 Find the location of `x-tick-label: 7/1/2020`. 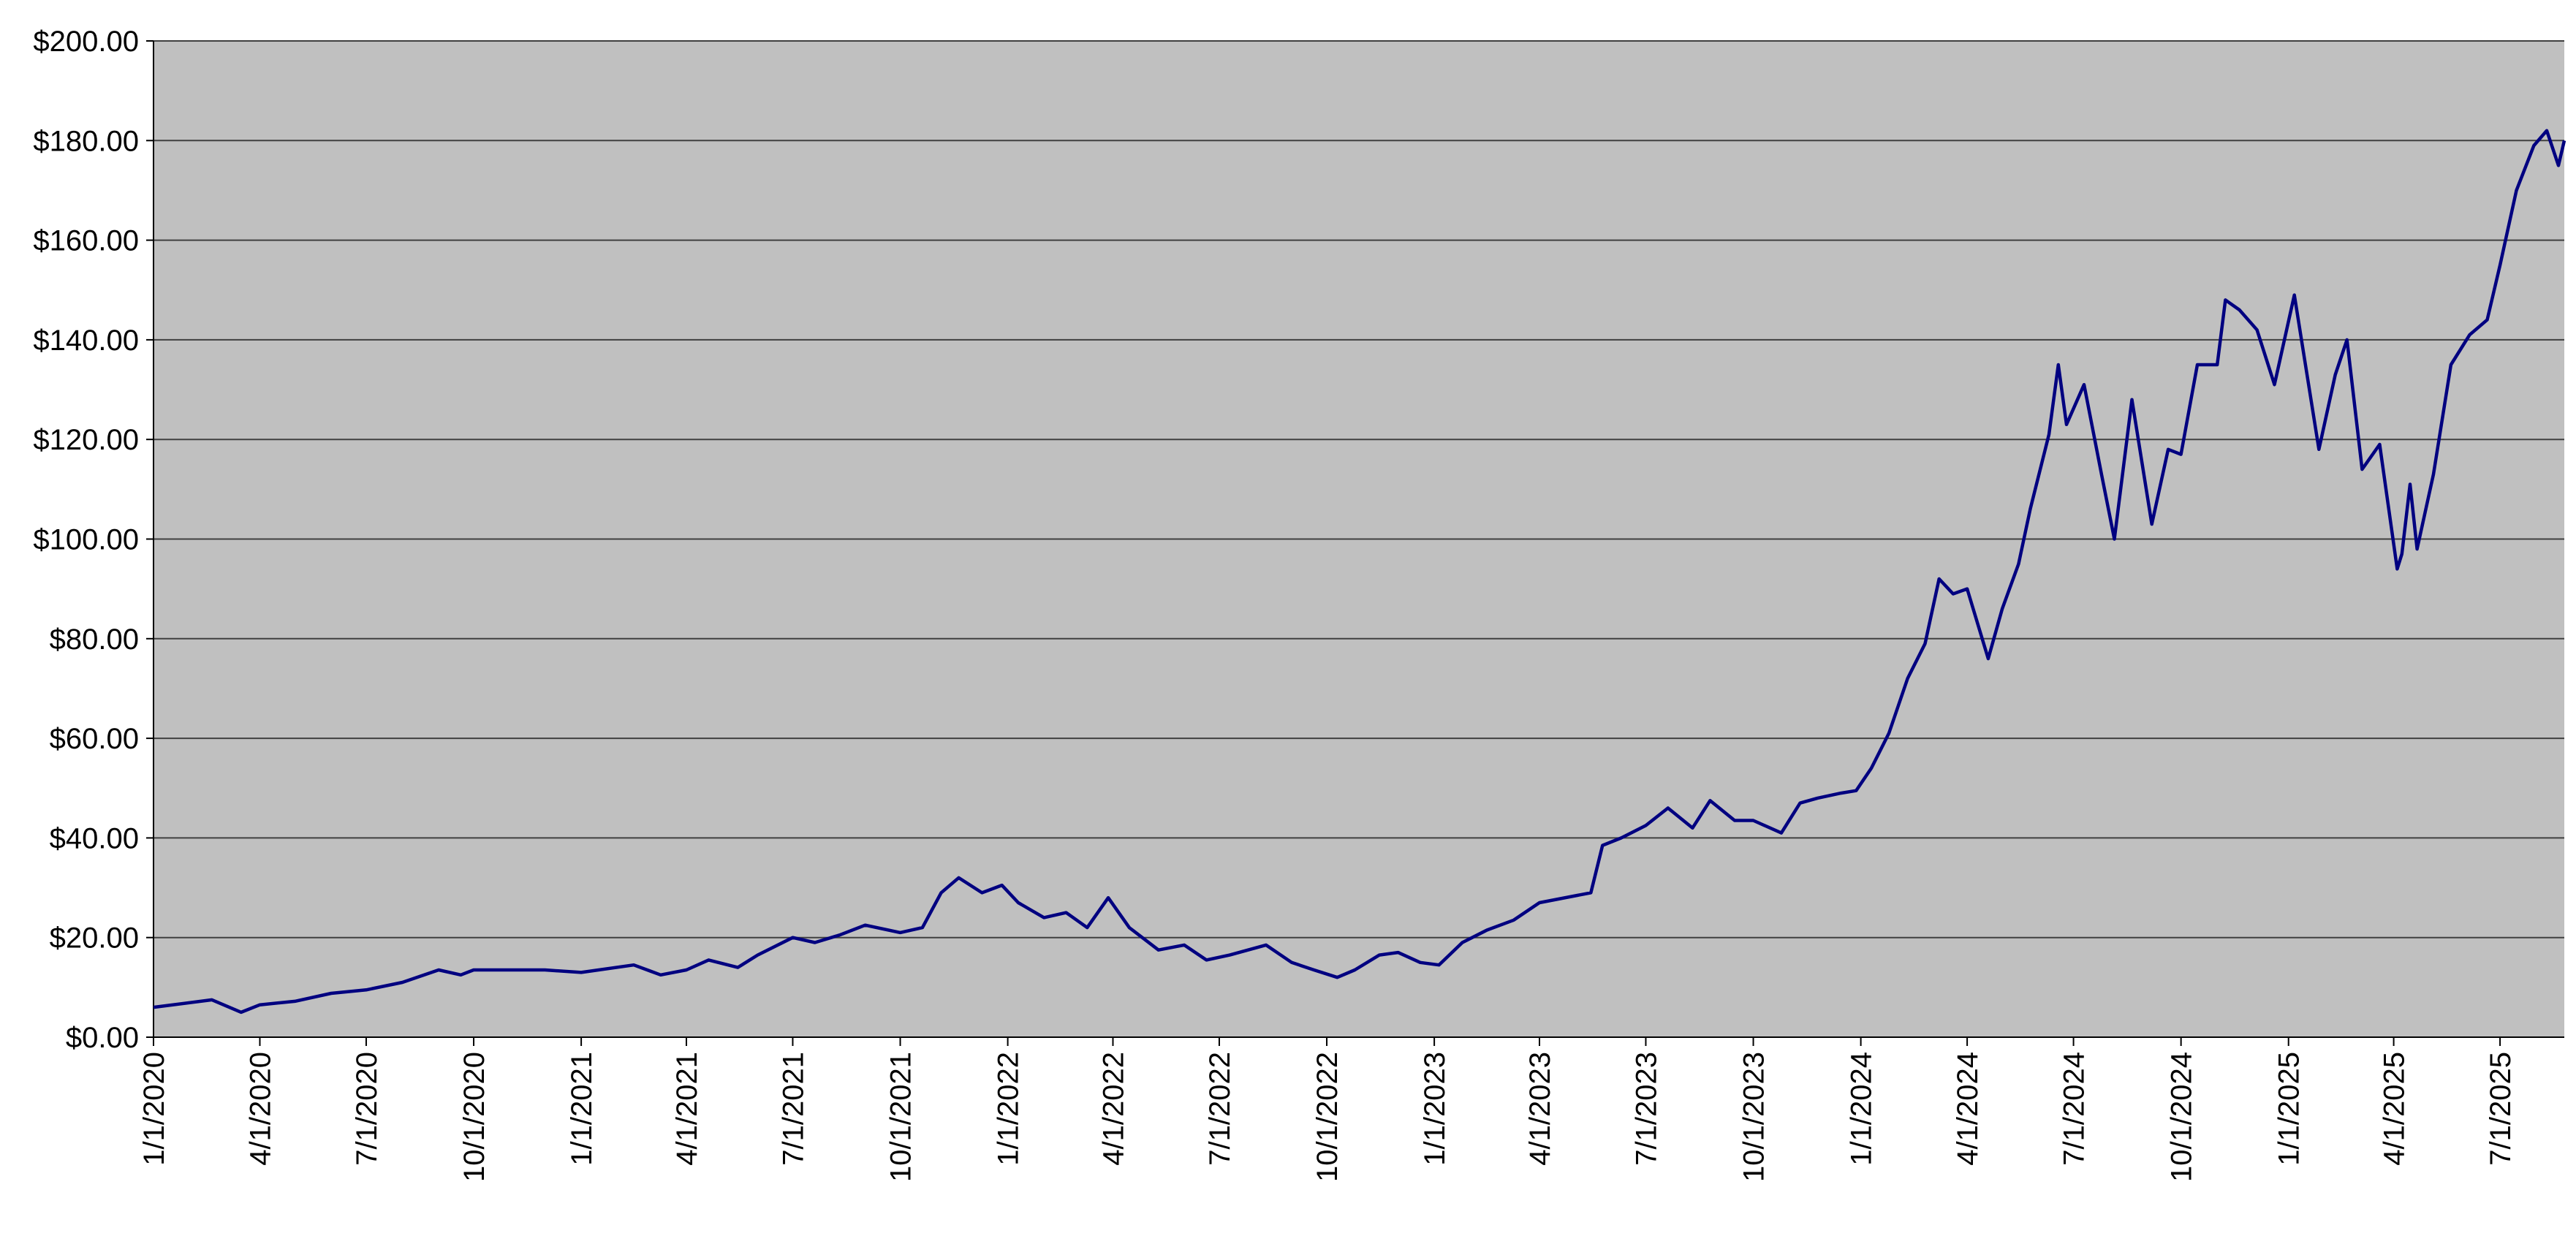

x-tick-label: 7/1/2020 is located at coordinates (367, 1109).